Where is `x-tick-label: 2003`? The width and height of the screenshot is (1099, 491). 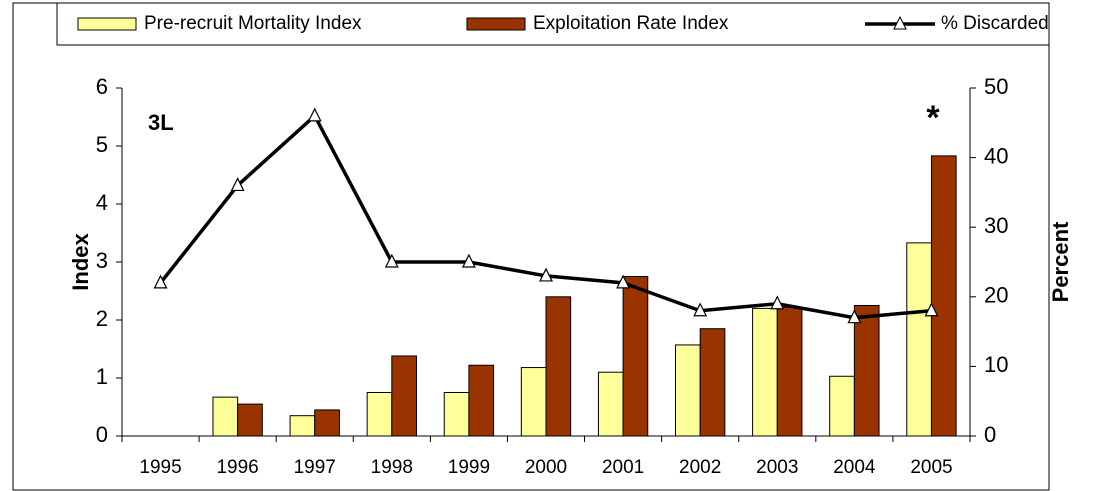 x-tick-label: 2003 is located at coordinates (777, 467).